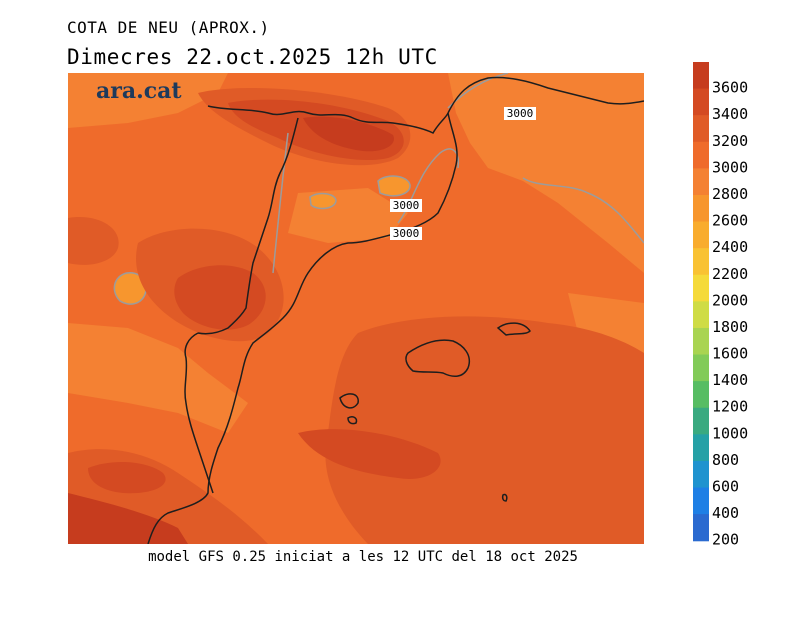 The height and width of the screenshot is (617, 800). Describe the element at coordinates (730, 88) in the screenshot. I see `legend-label: 3600` at that location.